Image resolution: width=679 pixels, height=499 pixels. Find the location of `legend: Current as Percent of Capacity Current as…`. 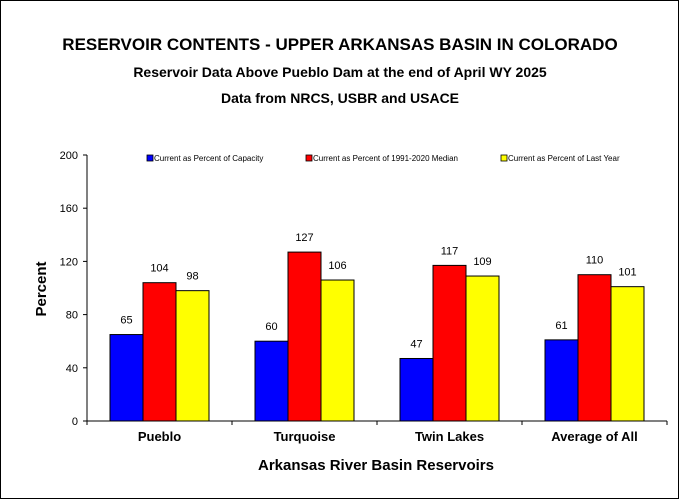

legend: Current as Percent of Capacity Current as… is located at coordinates (383, 158).